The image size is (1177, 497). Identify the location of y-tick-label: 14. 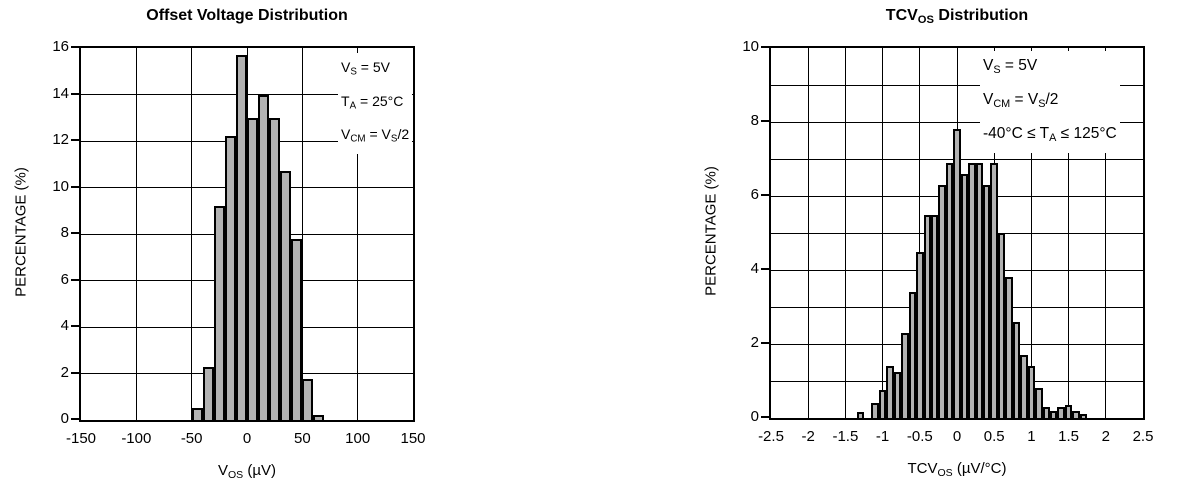
(60, 93).